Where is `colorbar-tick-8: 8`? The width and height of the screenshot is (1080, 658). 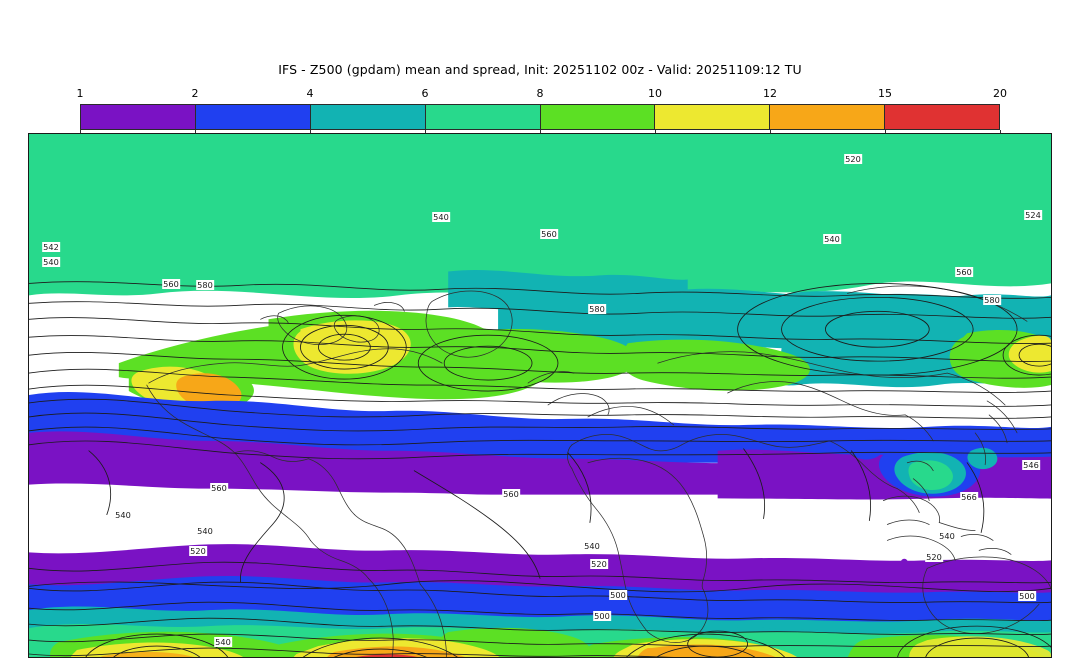 colorbar-tick-8: 8 is located at coordinates (540, 93).